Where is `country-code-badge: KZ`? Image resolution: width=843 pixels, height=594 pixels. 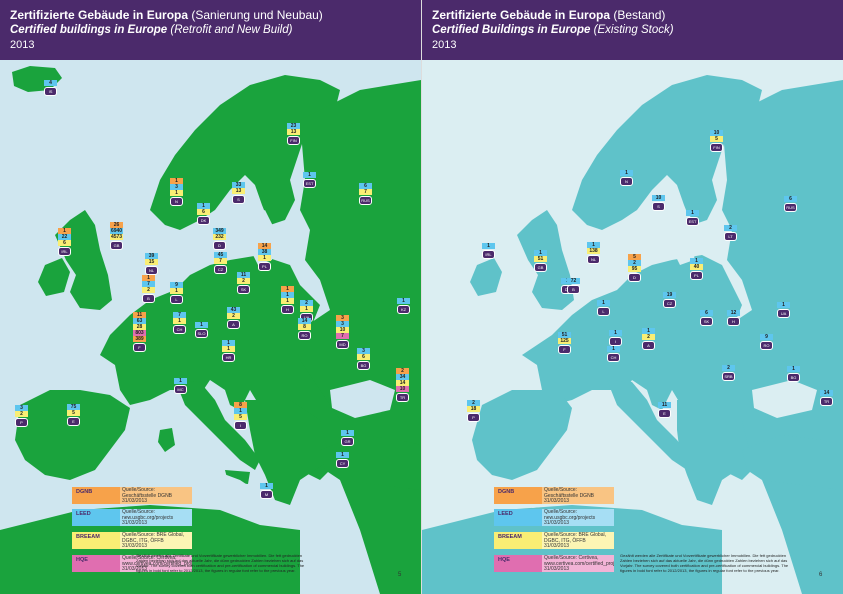 country-code-badge: KZ is located at coordinates (403, 309).